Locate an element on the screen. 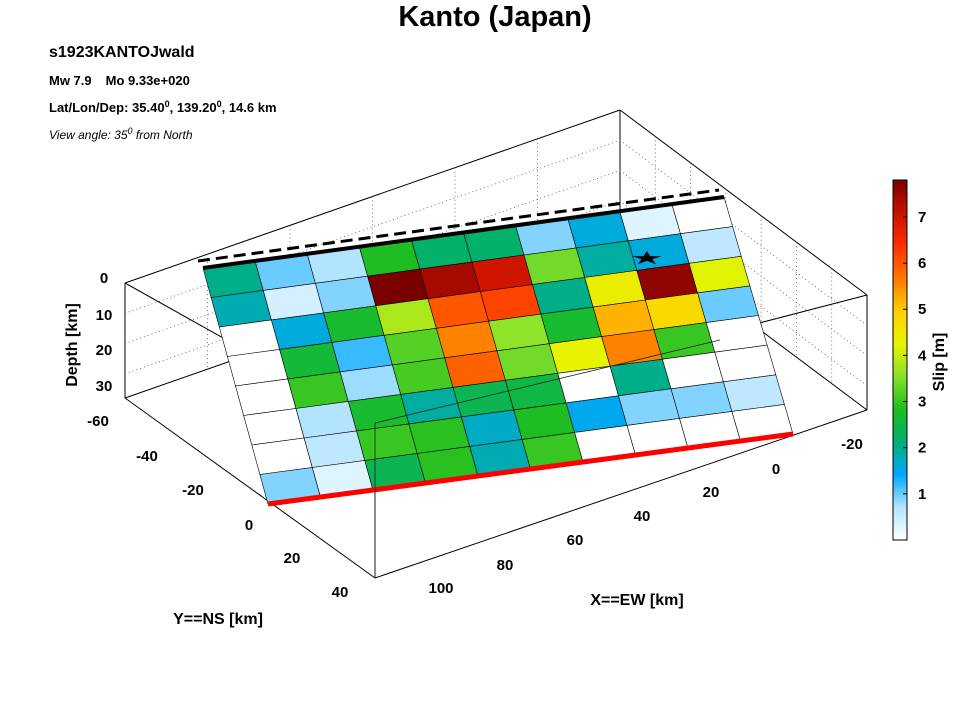 Image resolution: width=960 pixels, height=720 pixels. mo-value: Mo 9.33e+020 is located at coordinates (147, 80).